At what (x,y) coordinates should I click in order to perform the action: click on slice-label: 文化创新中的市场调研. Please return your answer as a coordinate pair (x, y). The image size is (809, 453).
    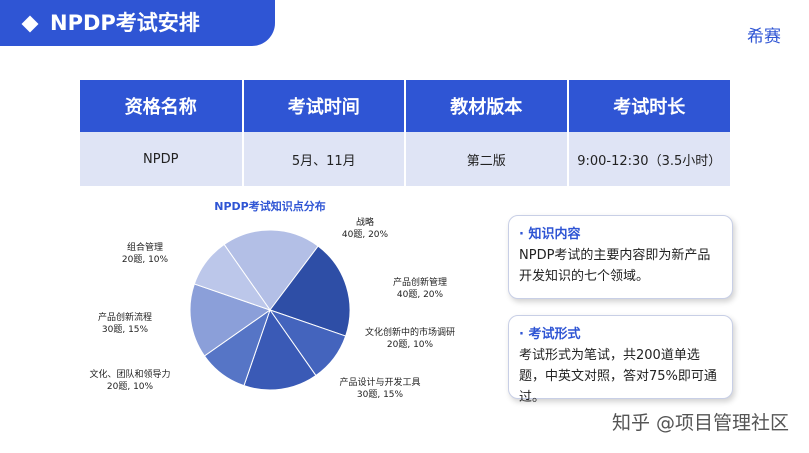
    Looking at the image, I should click on (410, 332).